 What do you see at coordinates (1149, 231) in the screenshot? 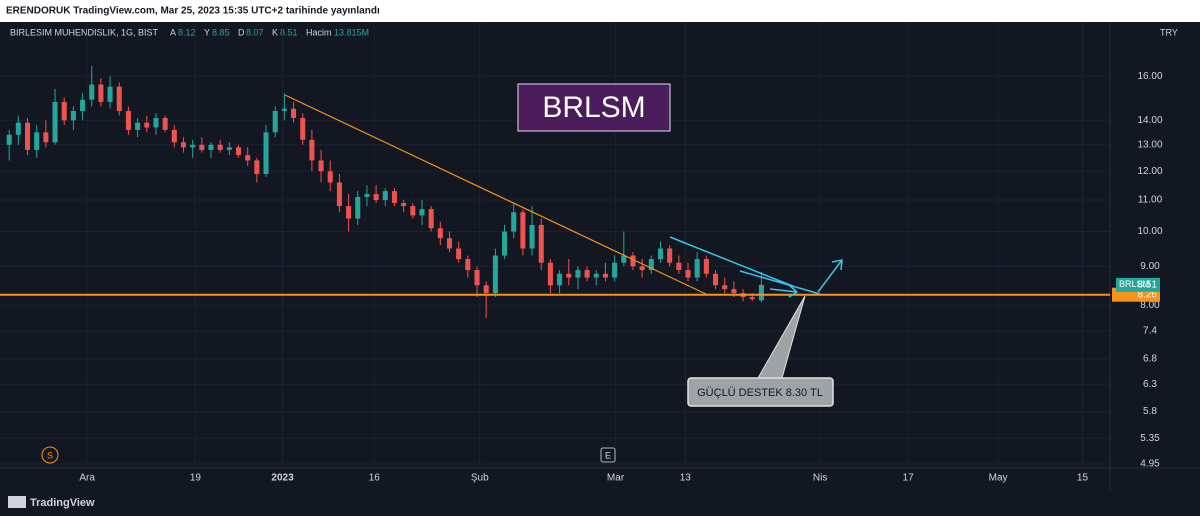
I see `y-tick-label: 10.00` at bounding box center [1149, 231].